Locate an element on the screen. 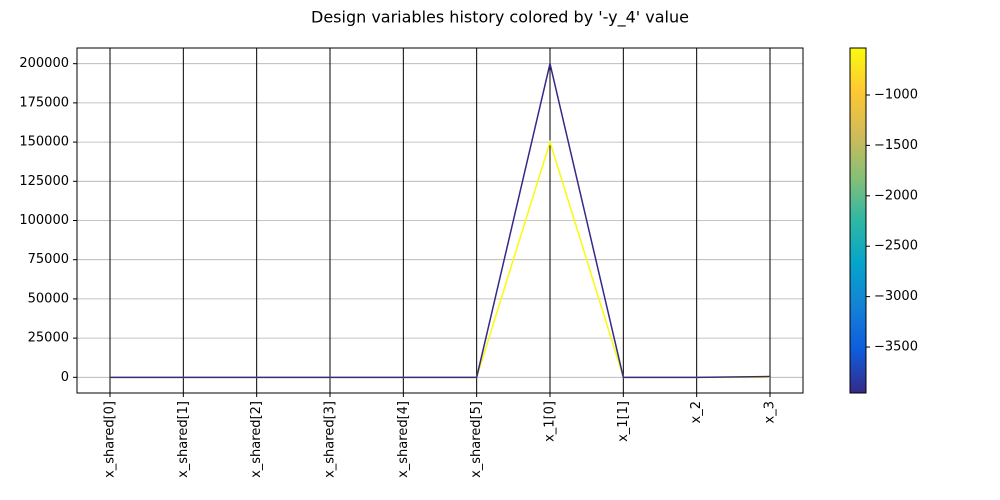 Image resolution: width=1000 pixels, height=500 pixels. x-tick-label: x_1[1] is located at coordinates (623, 421).